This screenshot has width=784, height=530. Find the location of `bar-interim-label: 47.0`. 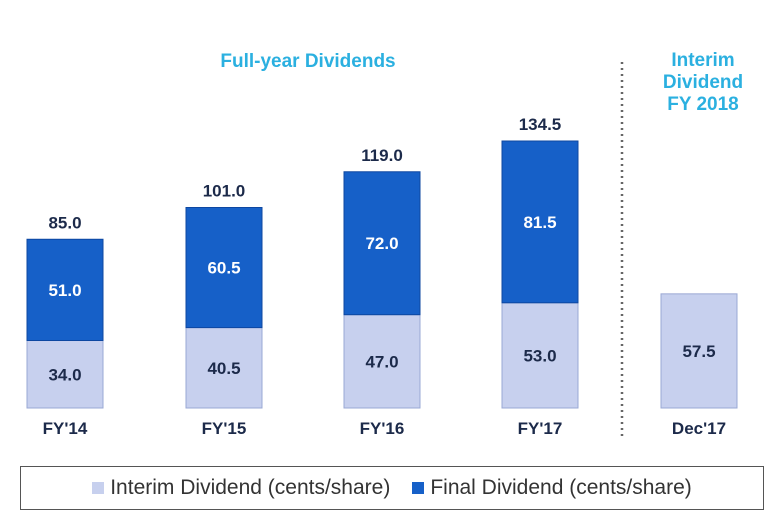

bar-interim-label: 47.0 is located at coordinates (381, 361).